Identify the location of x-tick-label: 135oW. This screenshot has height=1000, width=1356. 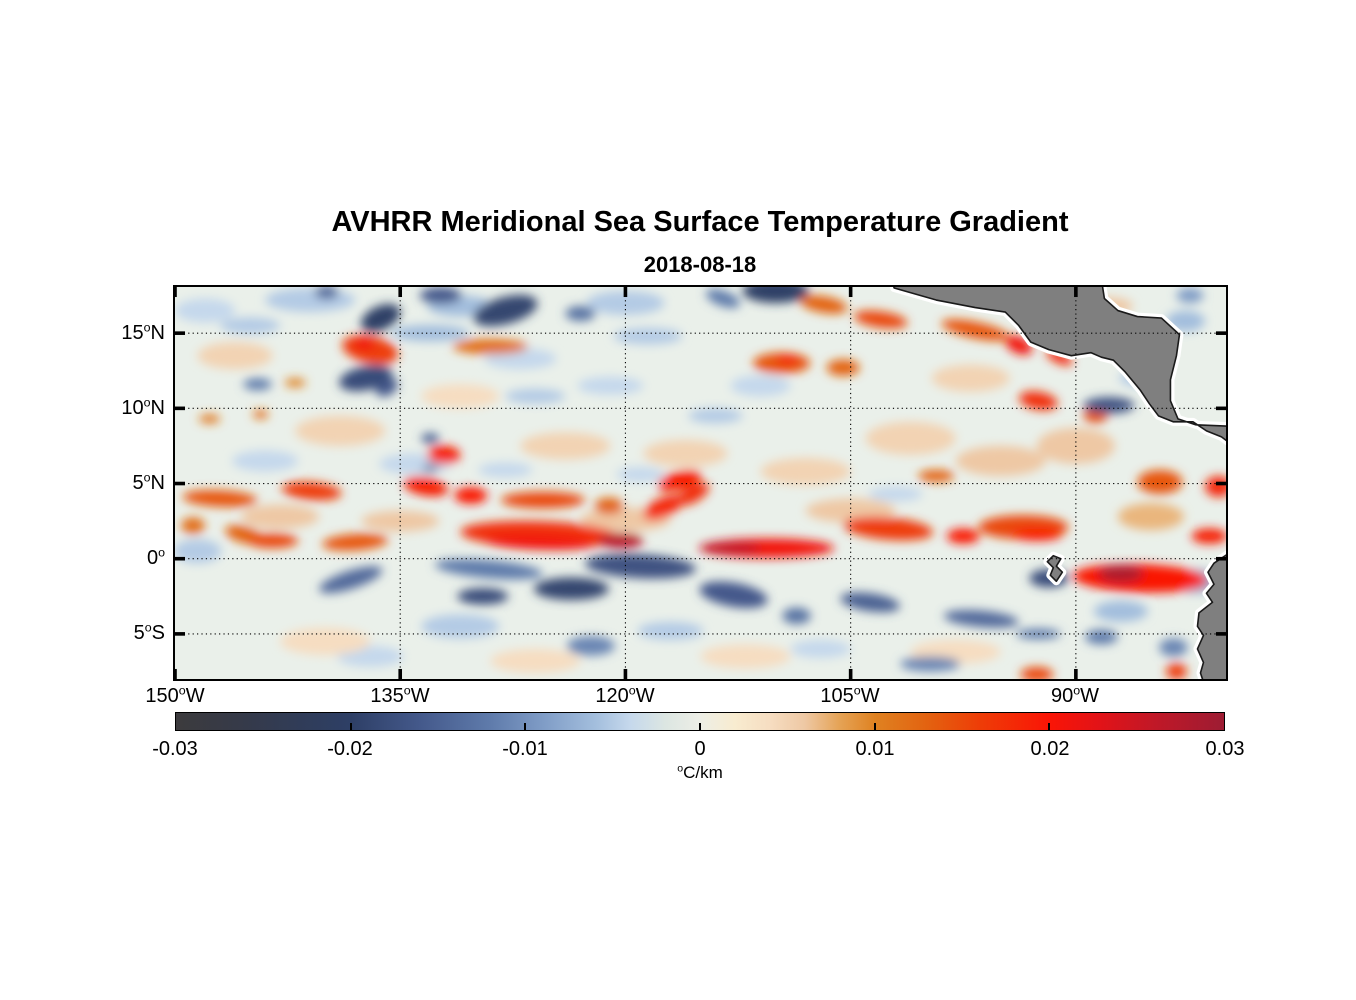
(400, 695).